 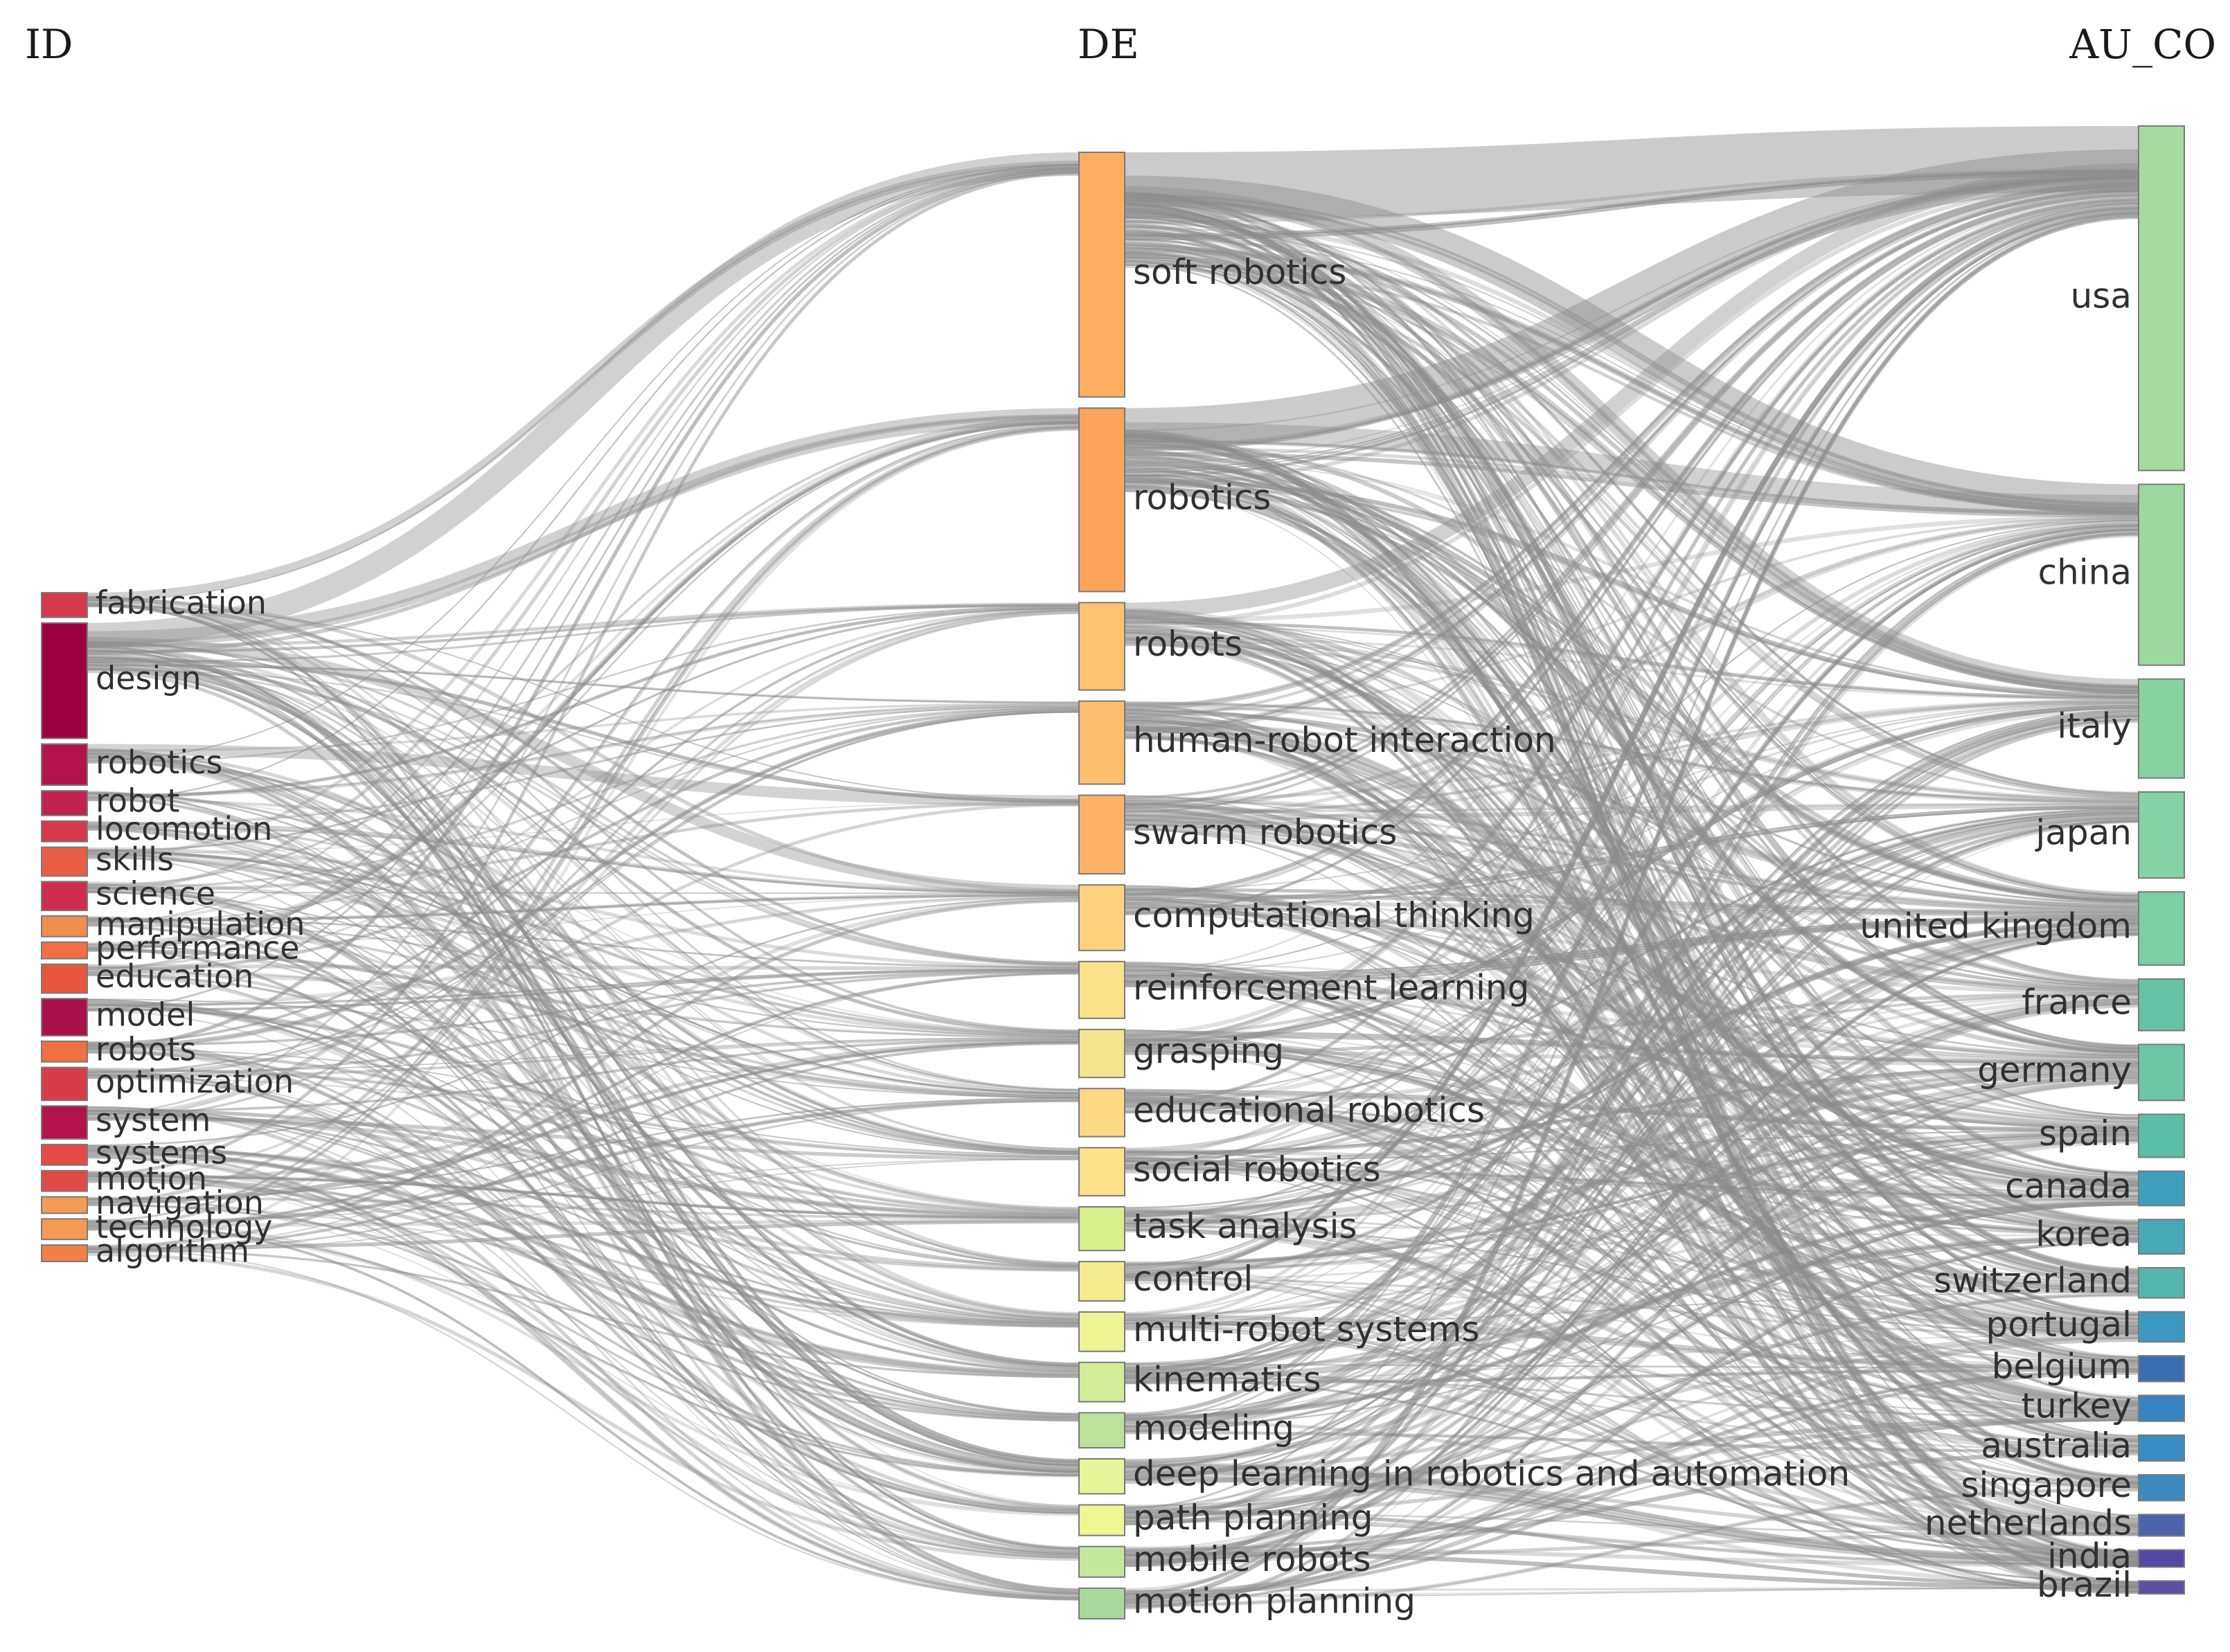 What do you see at coordinates (583, 1024) in the screenshot?
I see `link-optimization-to-reinforcement-learning` at bounding box center [583, 1024].